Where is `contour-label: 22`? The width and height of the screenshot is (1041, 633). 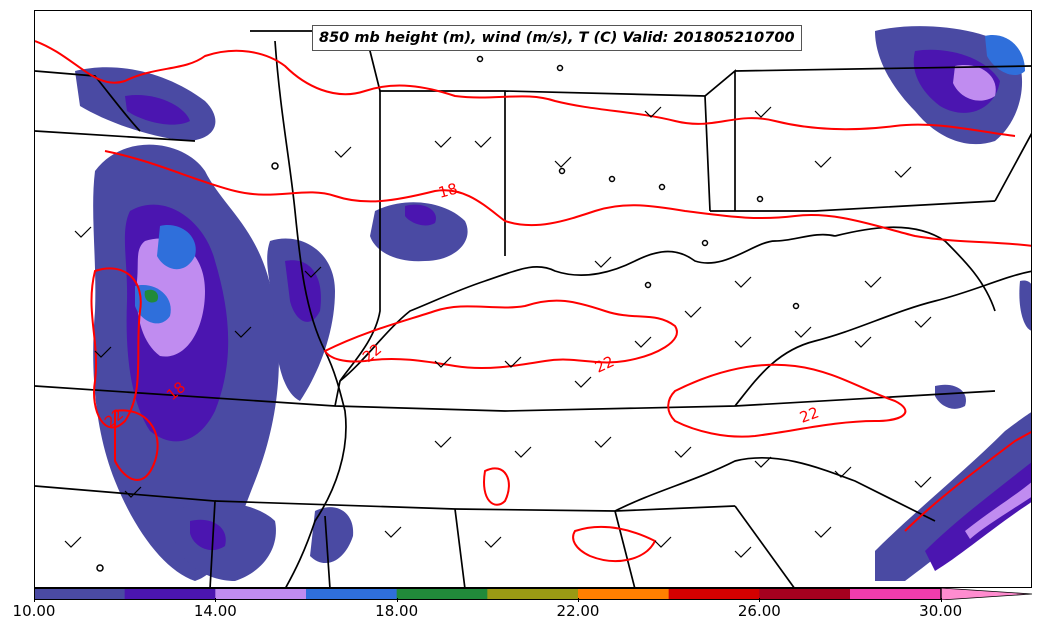 contour-label: 22 is located at coordinates (809, 414).